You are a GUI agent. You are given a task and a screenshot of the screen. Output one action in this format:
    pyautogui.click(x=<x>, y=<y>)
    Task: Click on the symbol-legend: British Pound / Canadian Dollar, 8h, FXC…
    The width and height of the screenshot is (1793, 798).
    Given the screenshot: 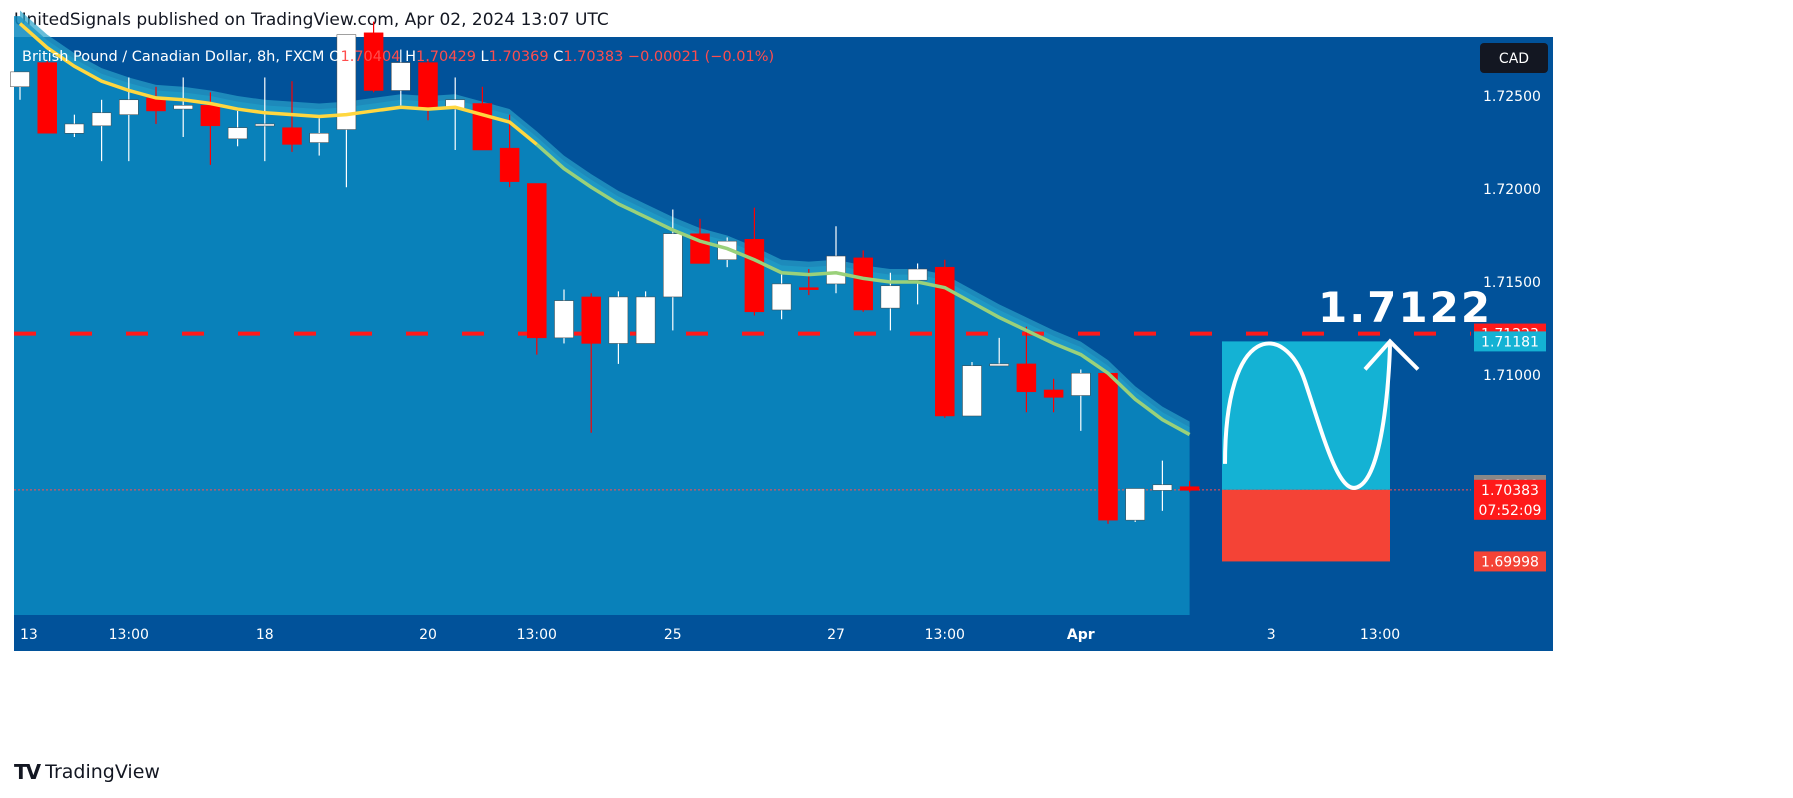 What is the action you would take?
    pyautogui.click(x=398, y=57)
    